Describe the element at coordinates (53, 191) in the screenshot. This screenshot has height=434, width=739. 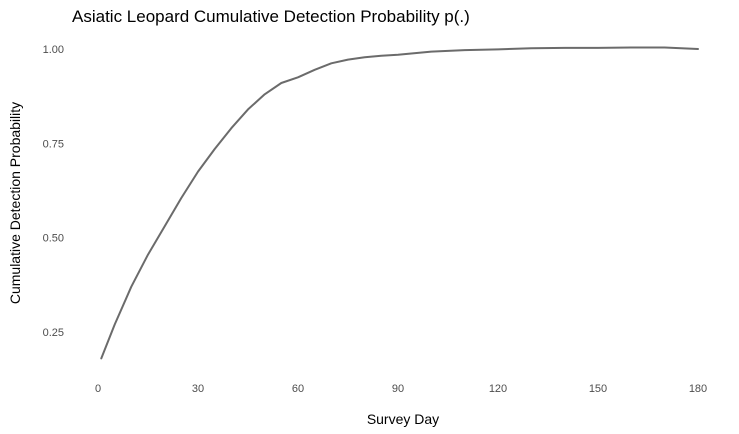
I see `y-axis-ticks: 0.25 0.50 0.75 1.00` at that location.